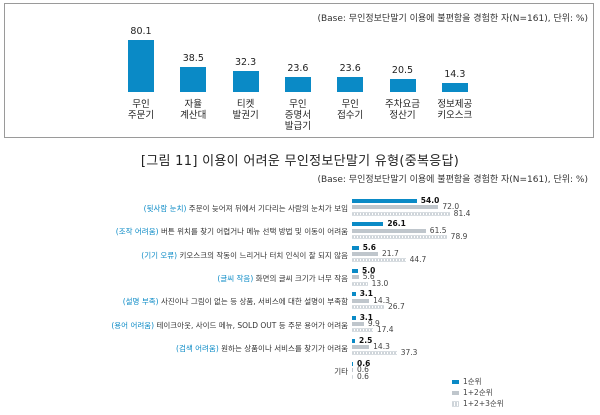 Image resolution: width=600 pixels, height=415 pixels. I want to click on statement-tag: (용어 어려움), so click(133, 325).